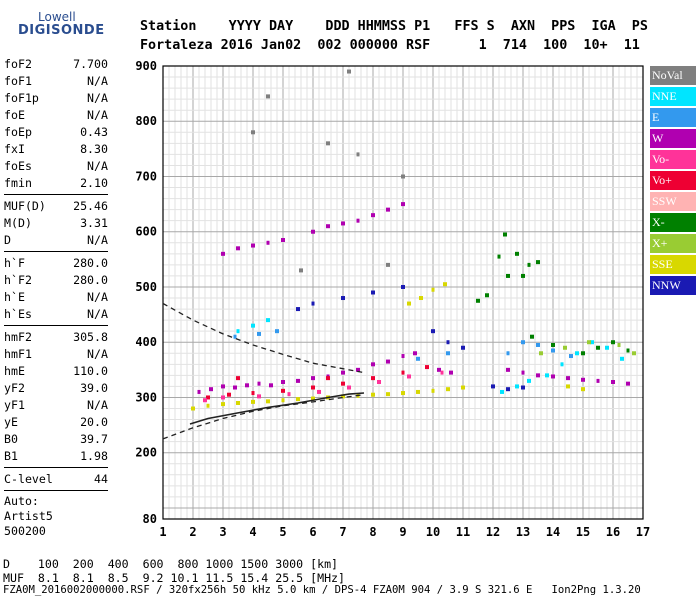 The width and height of the screenshot is (700, 600). I want to click on param-row: M(D) 3.31, so click(56, 223).